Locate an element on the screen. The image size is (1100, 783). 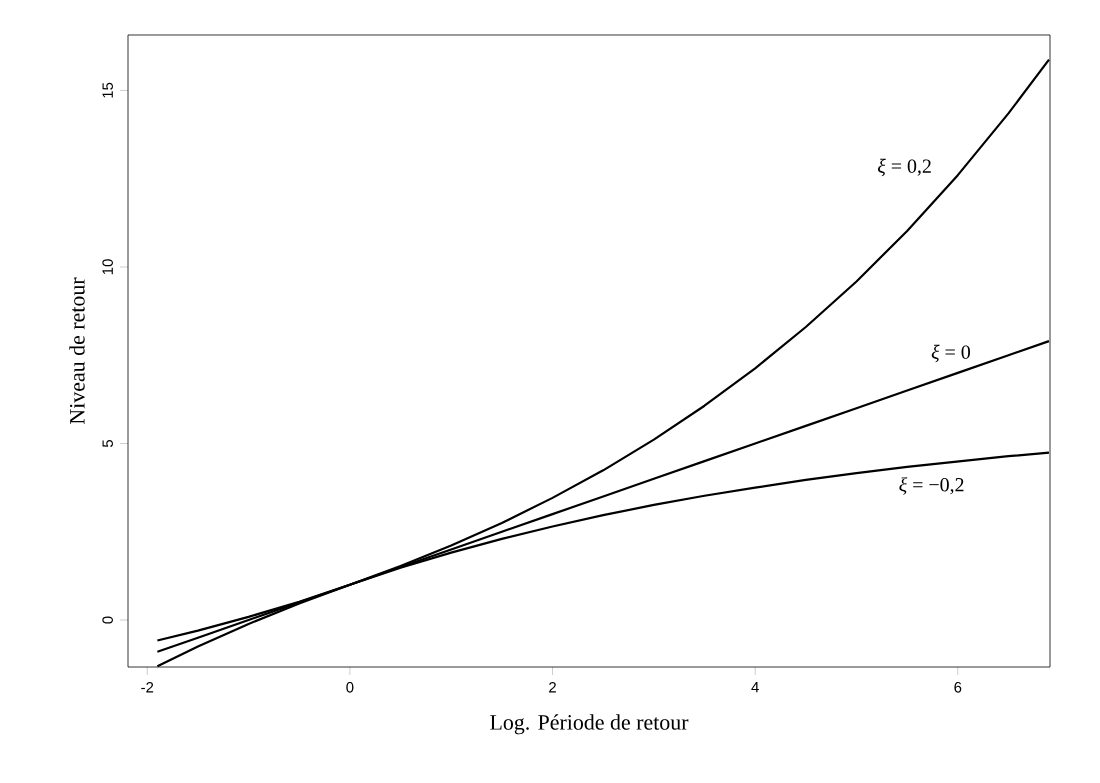
series-label: ξ = 0,2 is located at coordinates (904, 167).